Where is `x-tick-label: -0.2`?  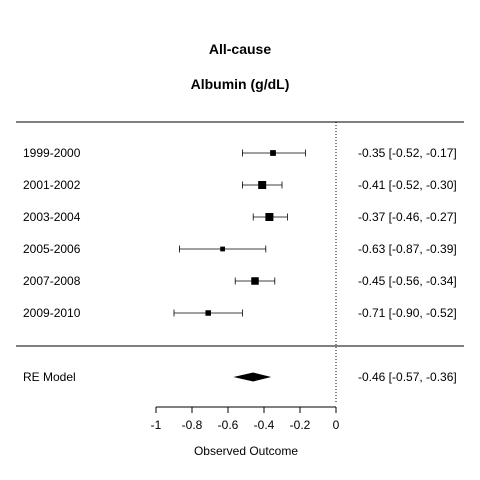 x-tick-label: -0.2 is located at coordinates (300, 425).